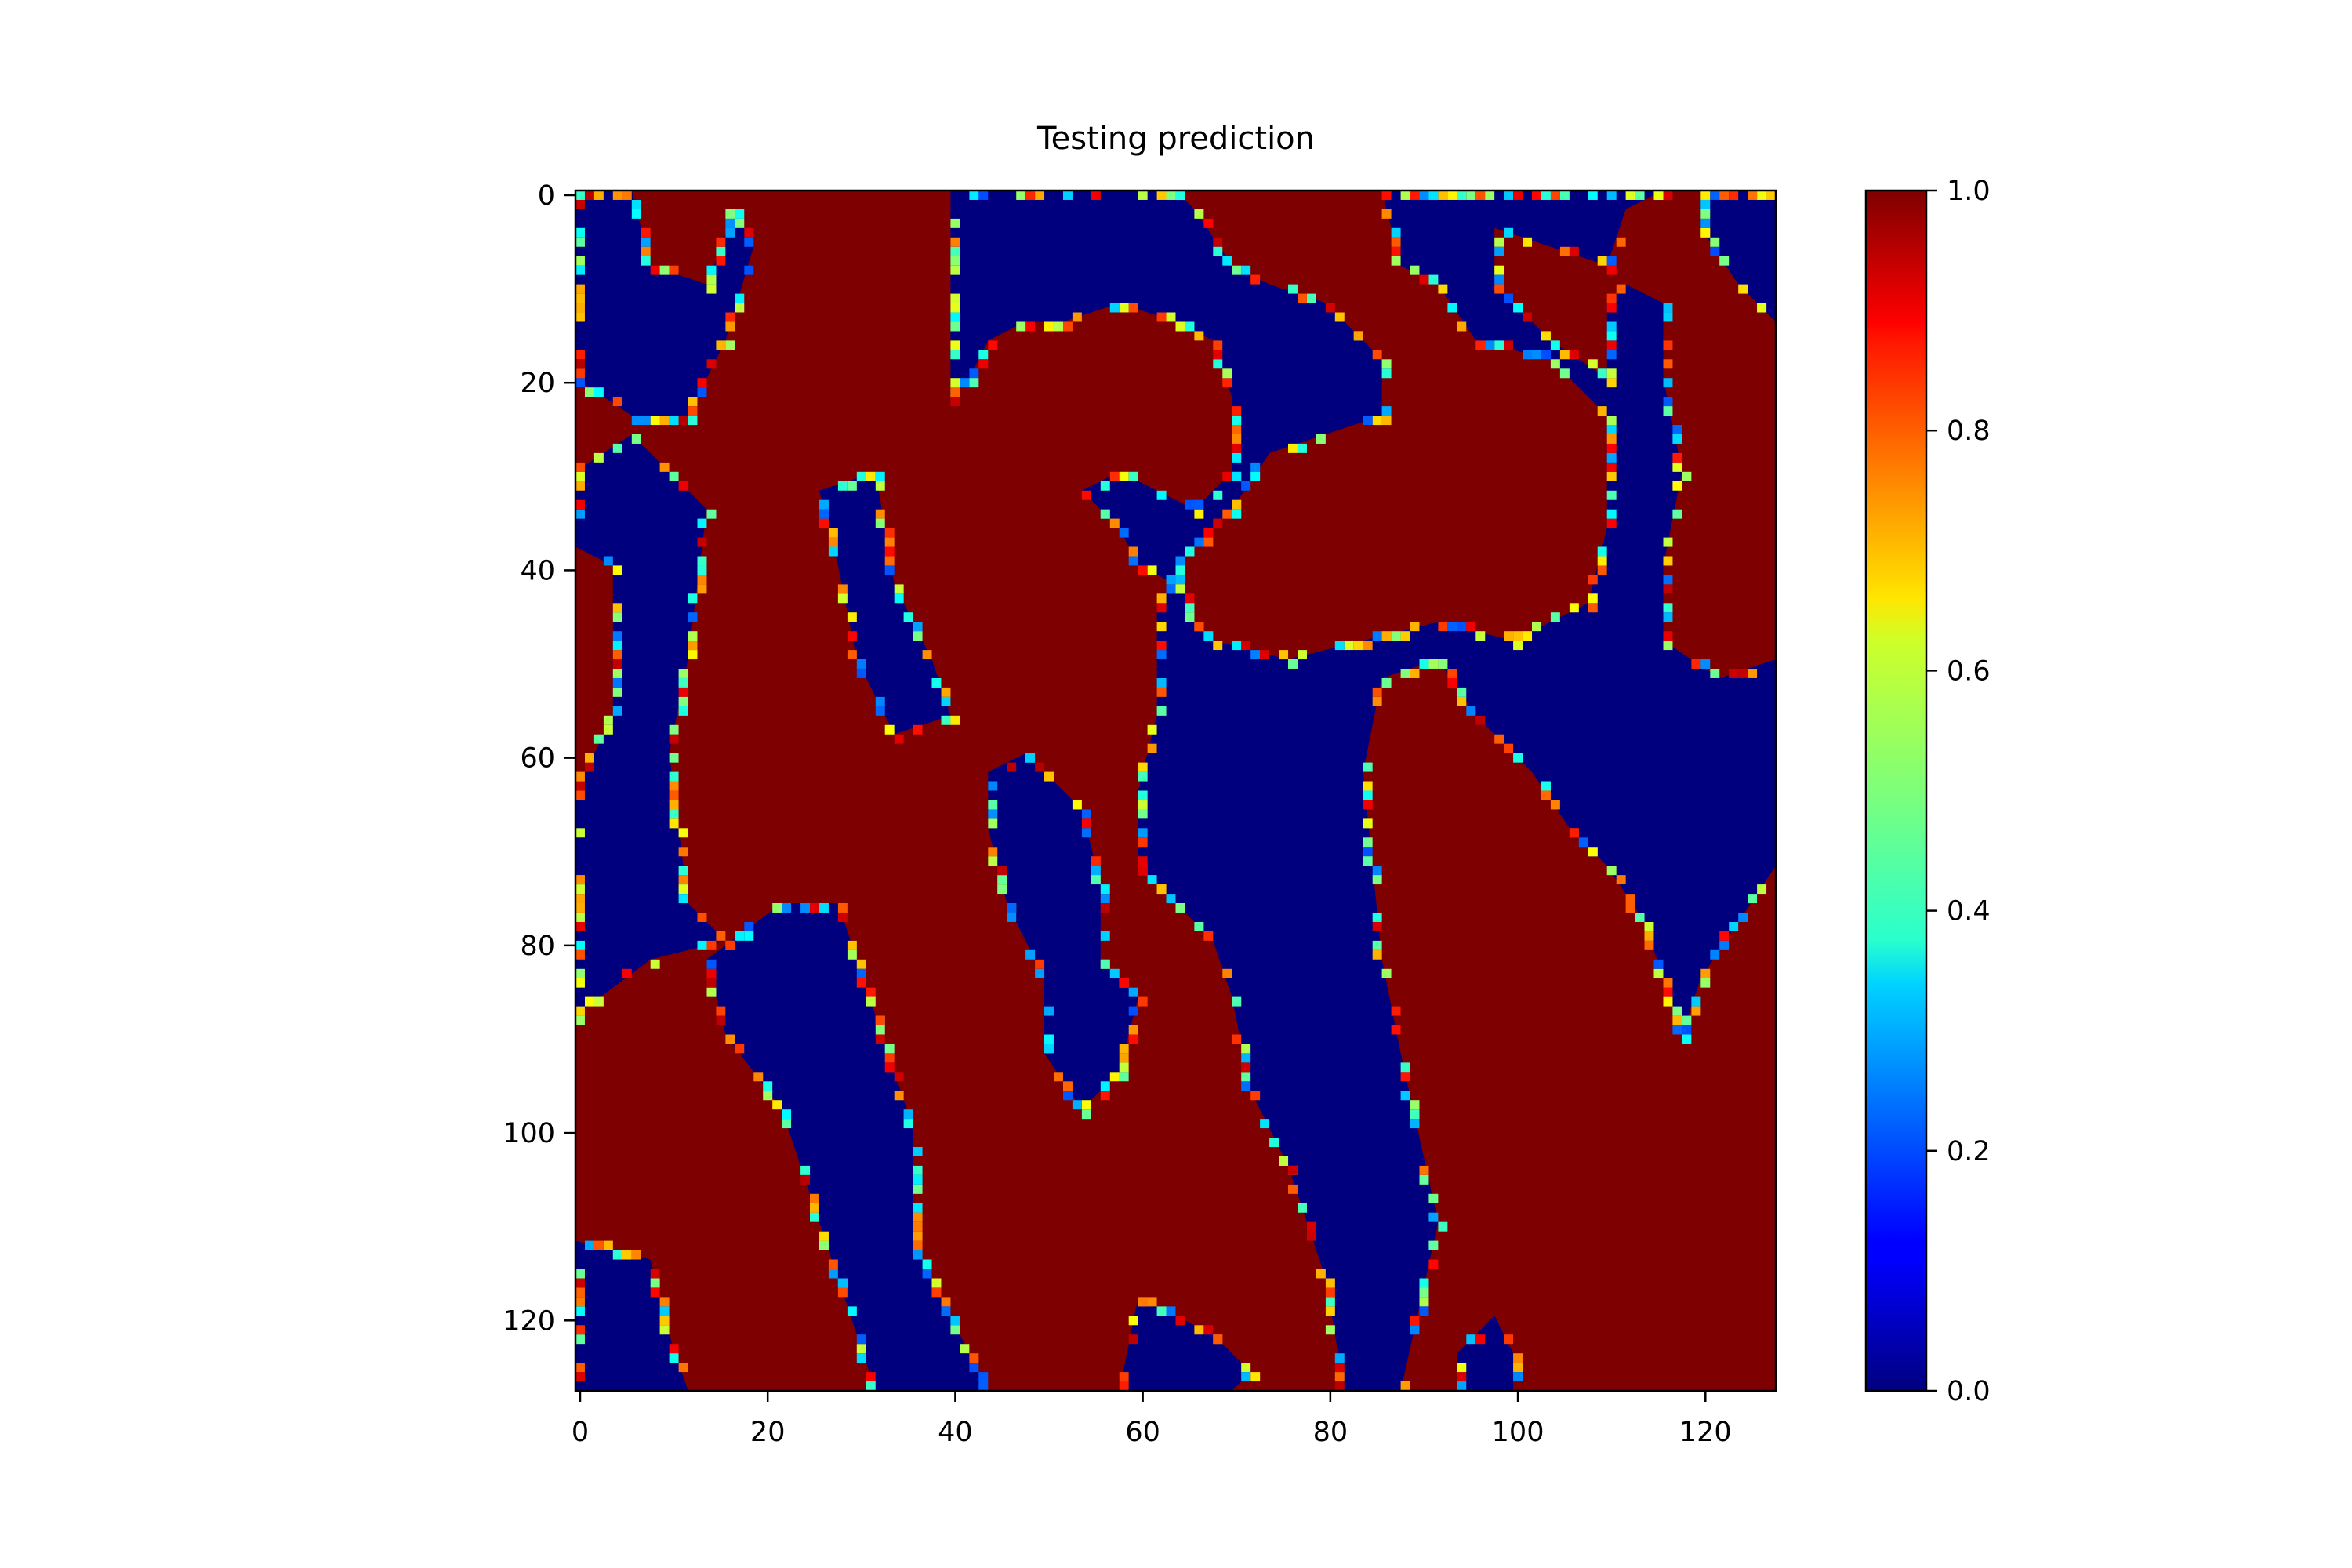 Image resolution: width=2352 pixels, height=1568 pixels. Describe the element at coordinates (529, 1321) in the screenshot. I see `y-tick-label: 120` at that location.